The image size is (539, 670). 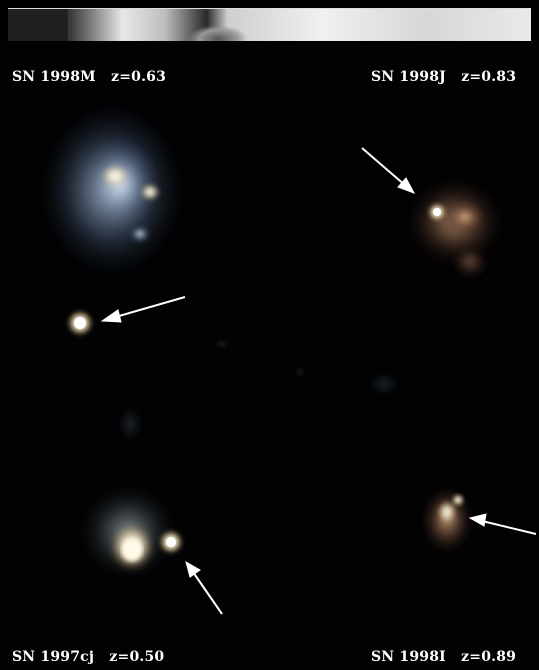 I want to click on top-strip-shadow, so click(x=218, y=33).